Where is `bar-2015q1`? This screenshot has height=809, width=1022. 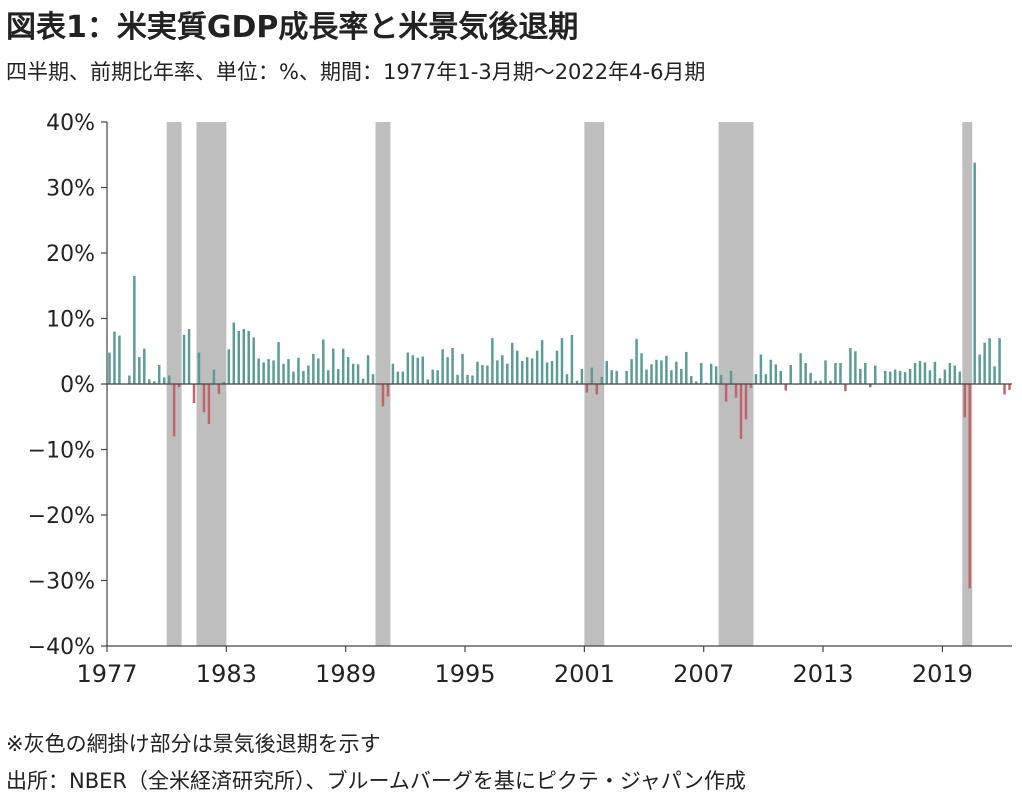
bar-2015q1 is located at coordinates (865, 373).